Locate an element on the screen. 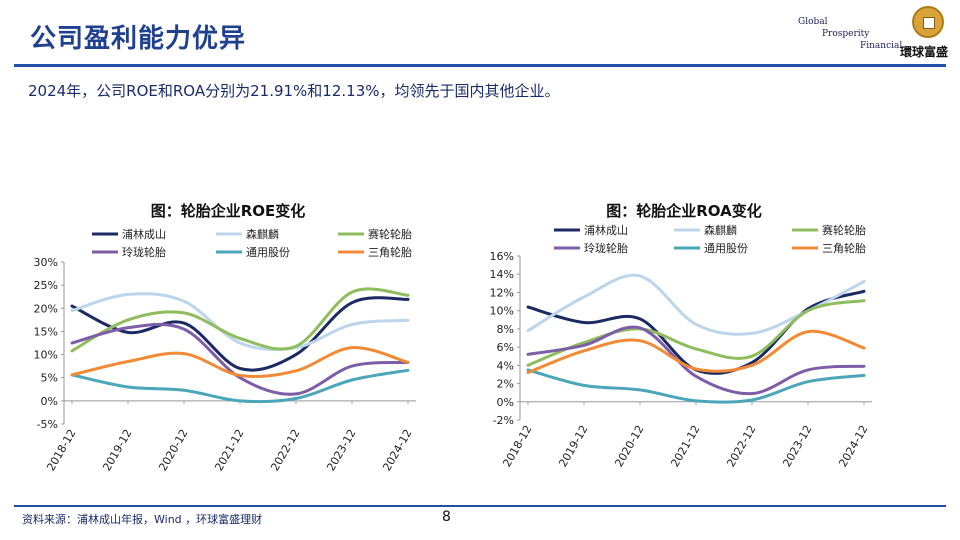 The height and width of the screenshot is (540, 960). logo-english-name: Global Prosperity Financial is located at coordinates (850, 34).